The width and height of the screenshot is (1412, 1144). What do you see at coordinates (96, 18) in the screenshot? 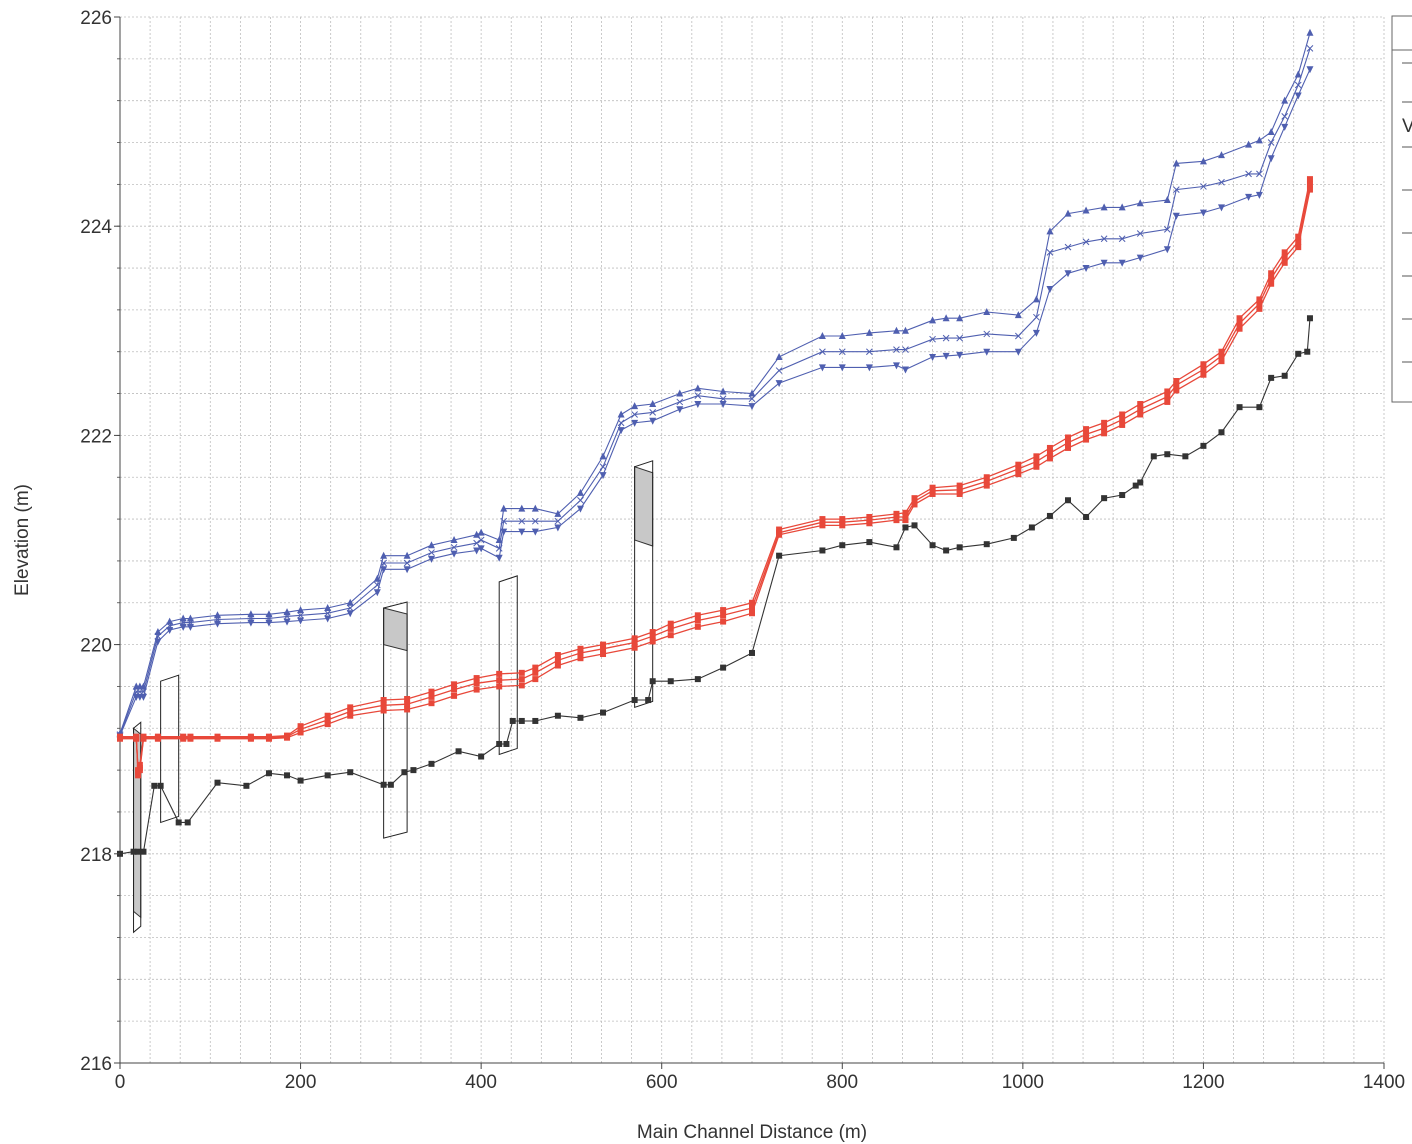
I see `y-tick-label: 226` at bounding box center [96, 18].